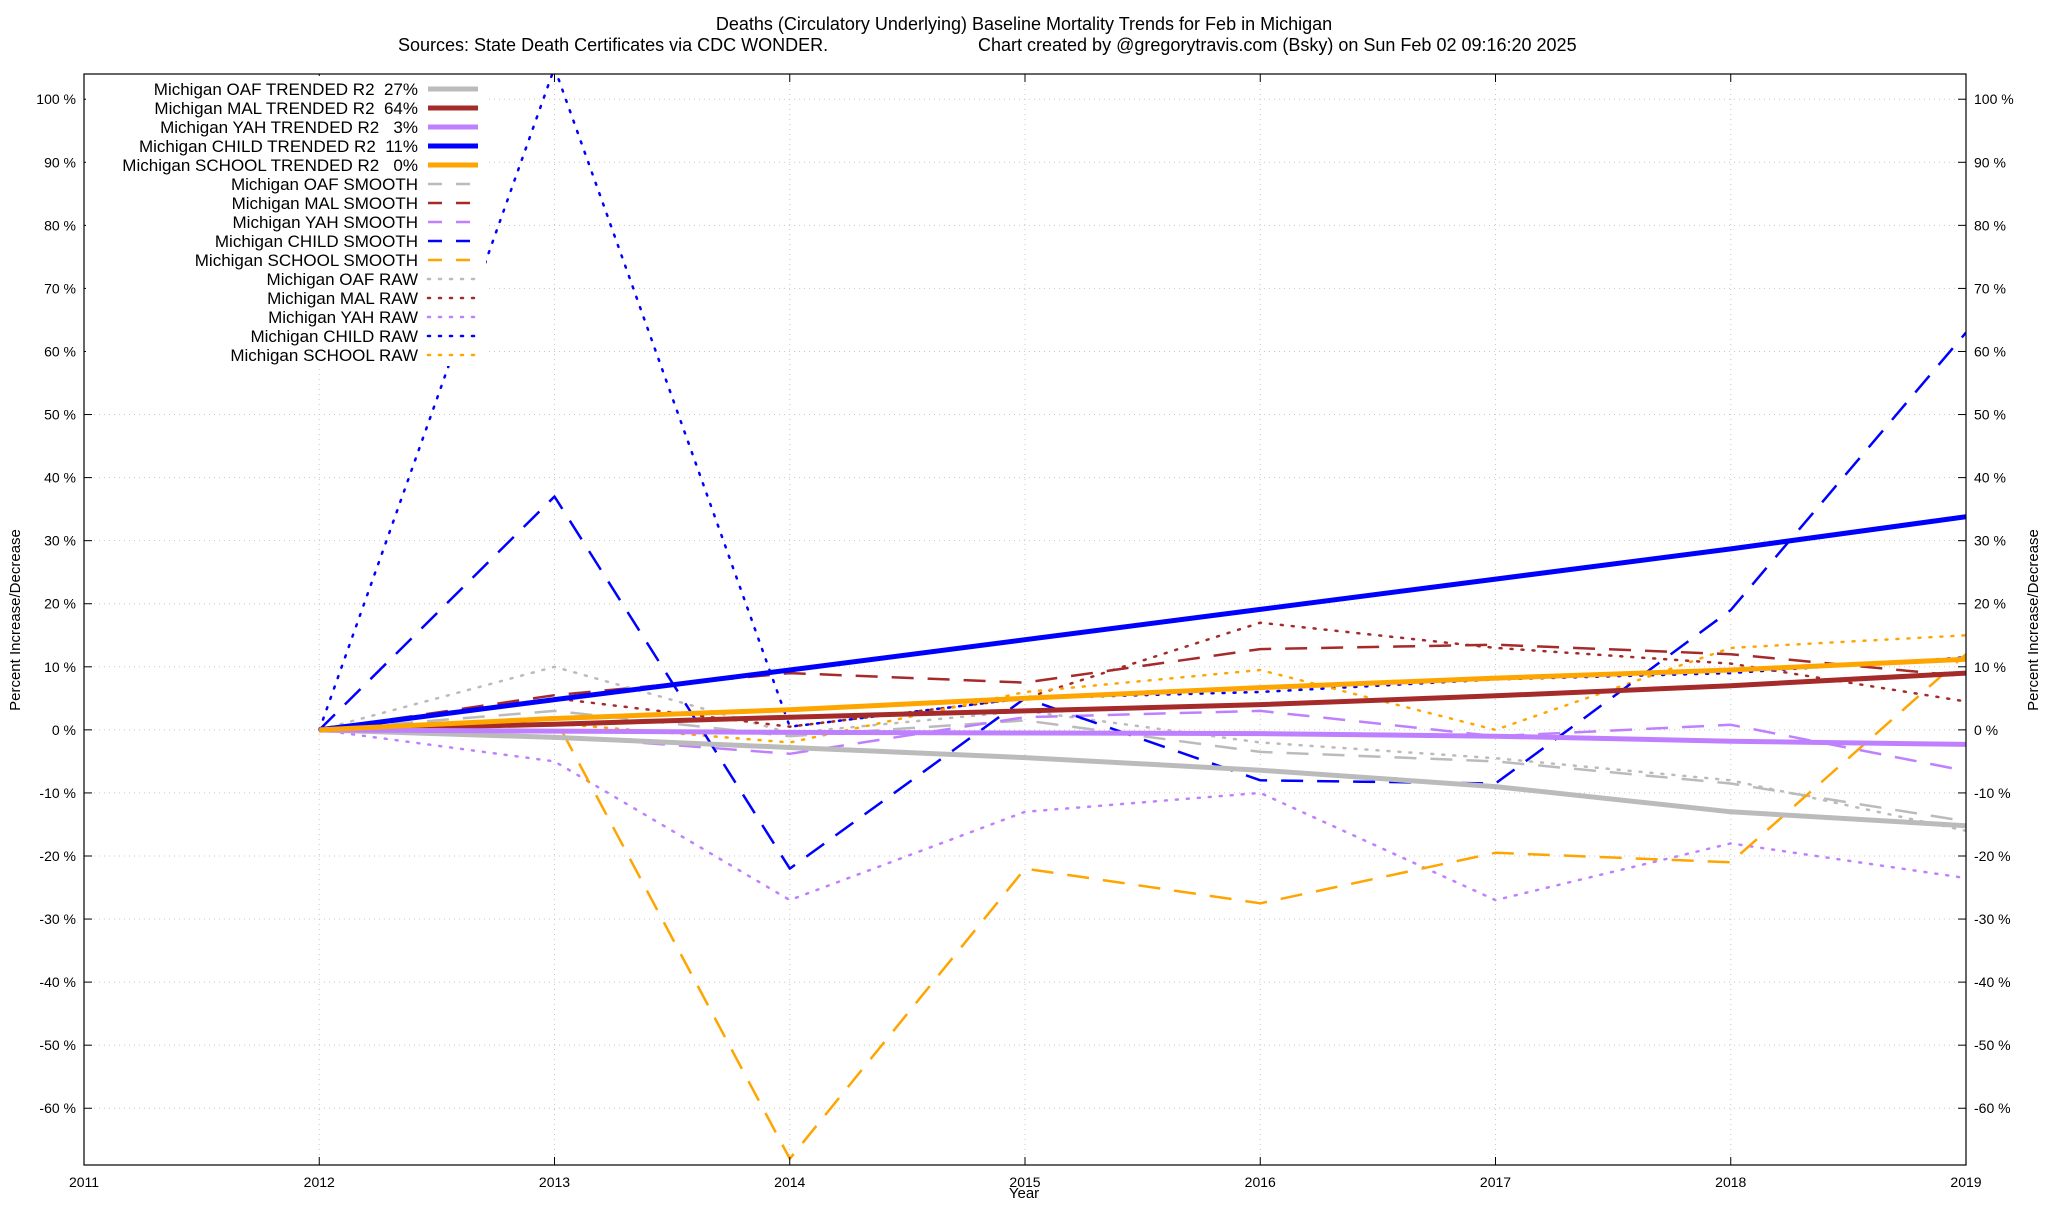 Image resolution: width=2048 pixels, height=1205 pixels. I want to click on series-line-yah-smooth, so click(1142, 741).